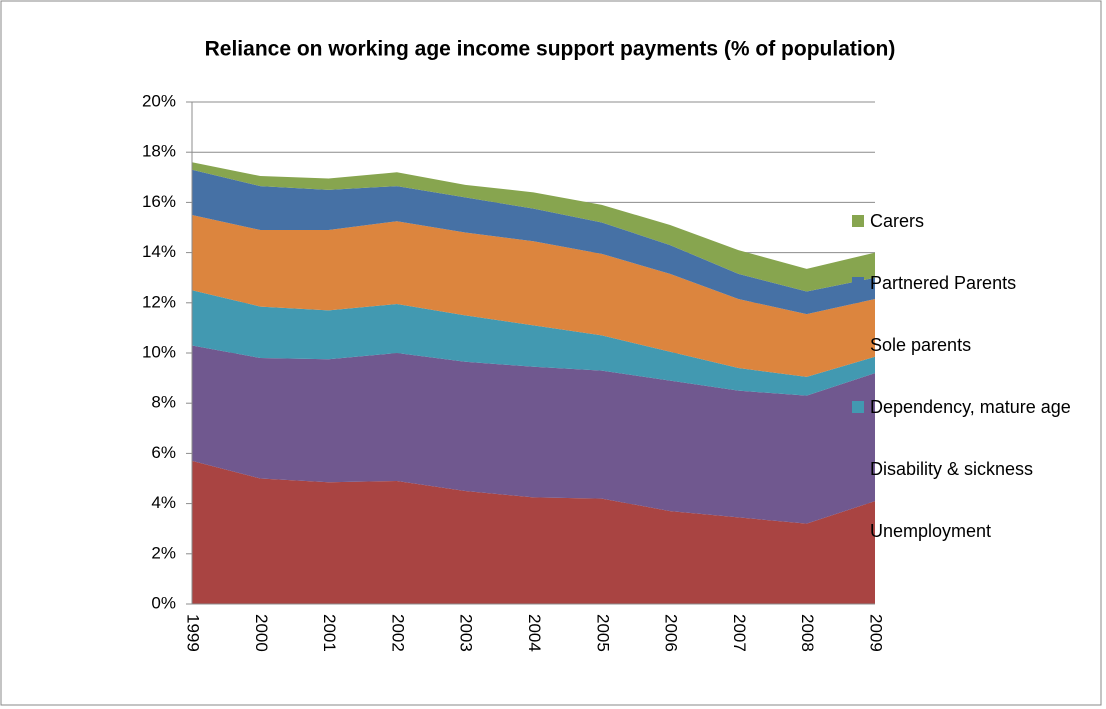  What do you see at coordinates (159, 151) in the screenshot?
I see `y-tick-label: 18%` at bounding box center [159, 151].